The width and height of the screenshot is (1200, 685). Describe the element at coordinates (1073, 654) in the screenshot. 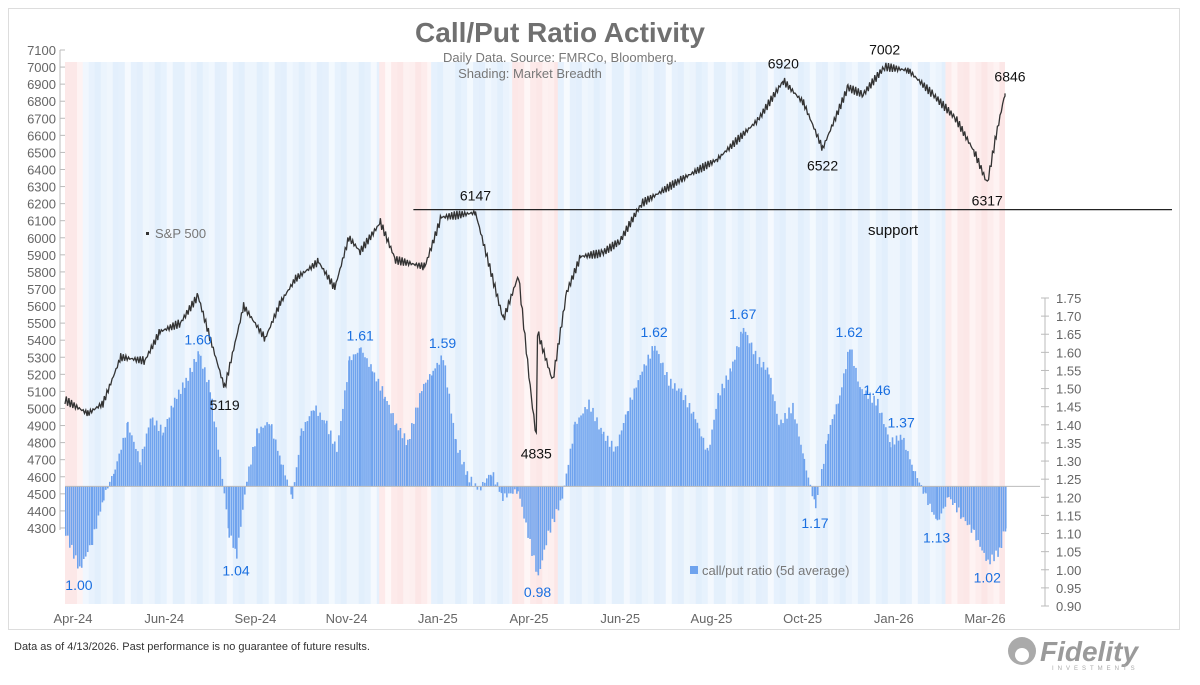

I see `fidelity-logo: Fidelity INVESTMENTS` at that location.